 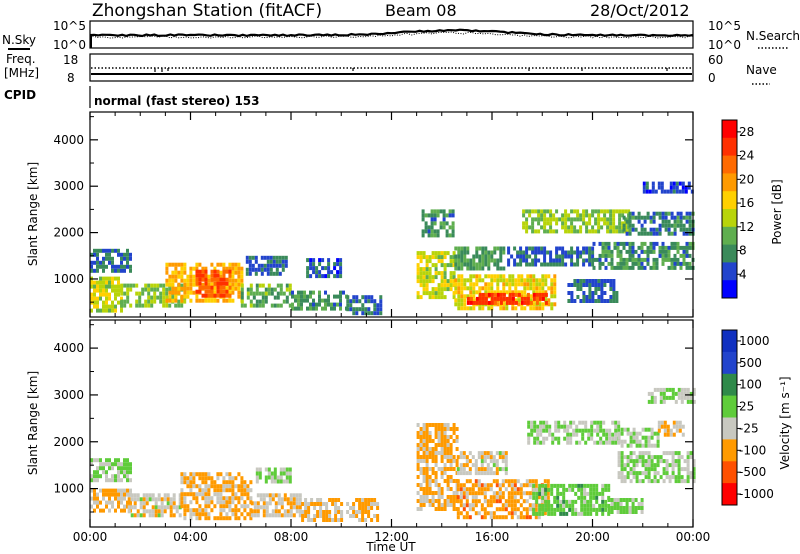 I want to click on power-colorbar-swatch, so click(x=729, y=129).